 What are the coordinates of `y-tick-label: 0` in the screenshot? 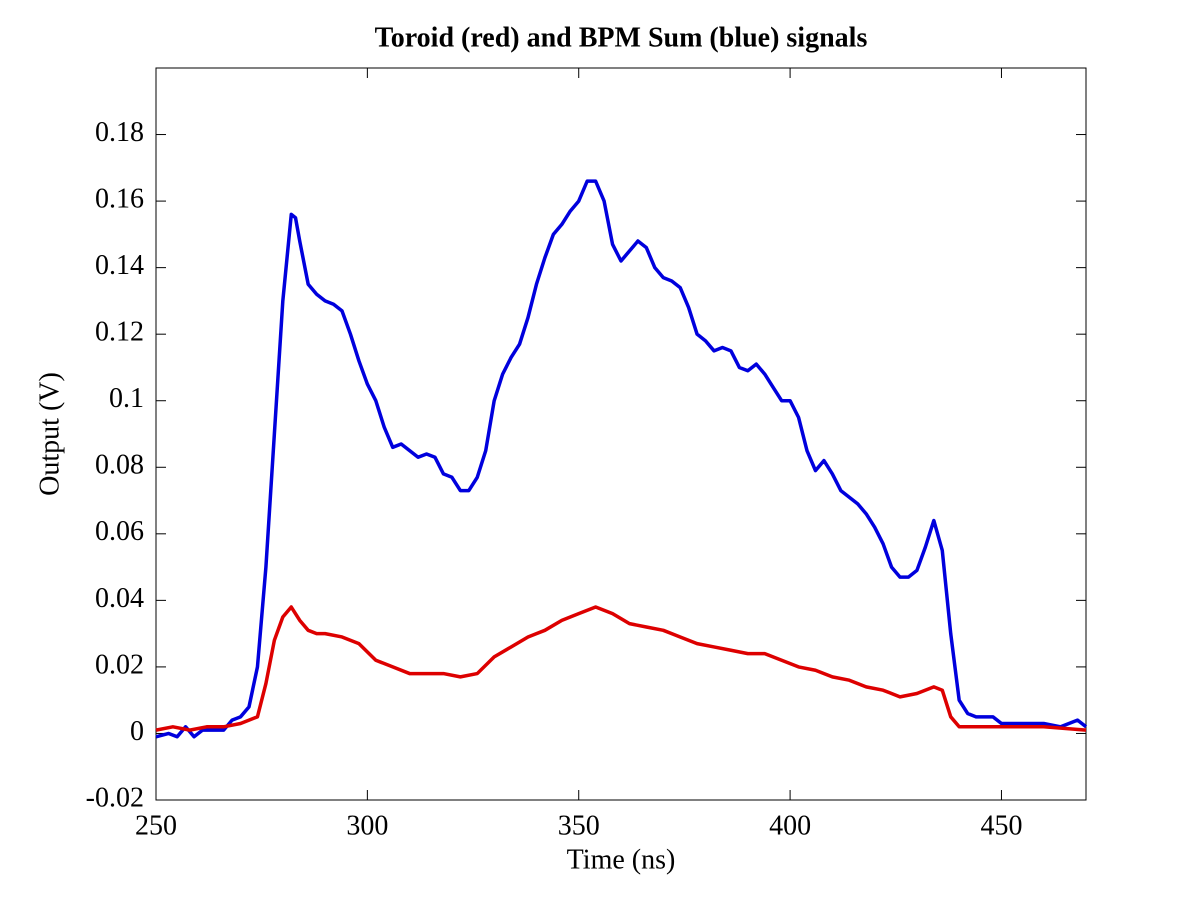 It's located at (137, 731).